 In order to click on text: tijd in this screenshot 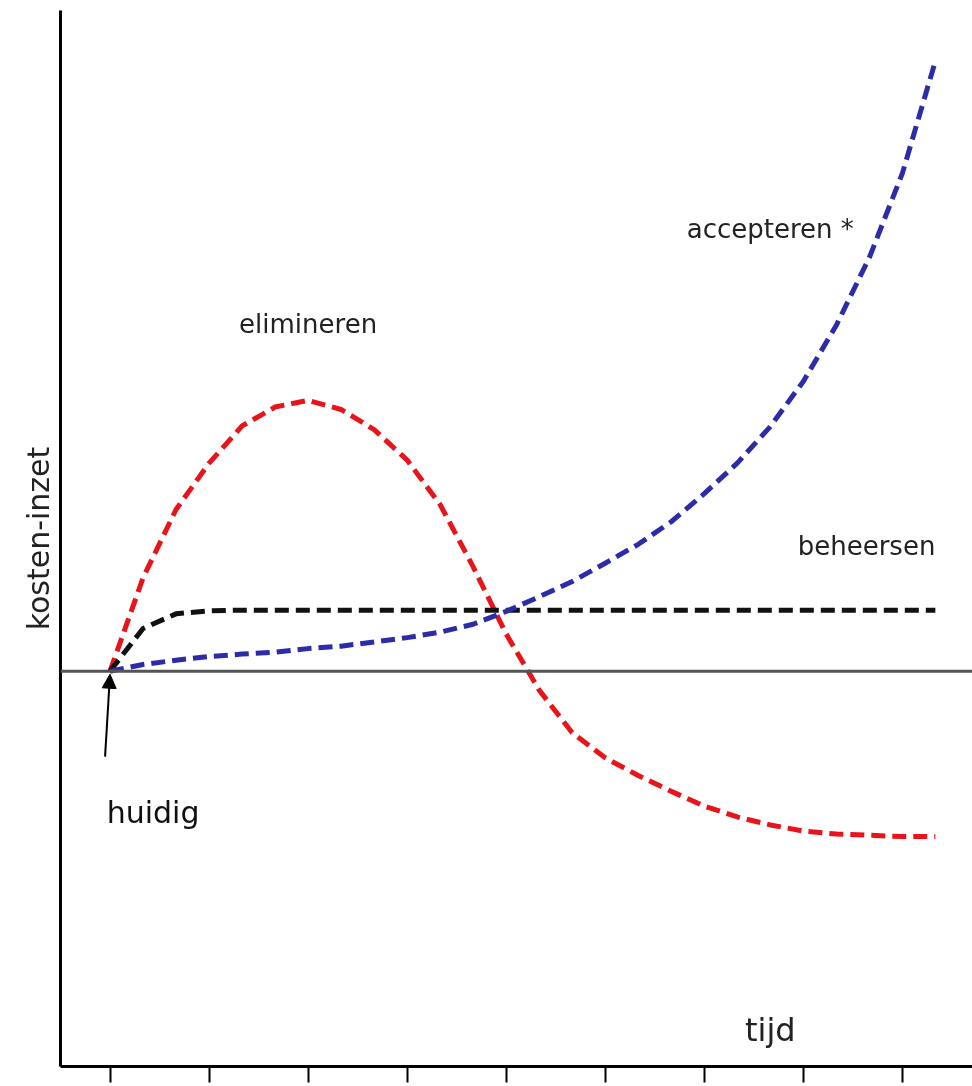, I will do `click(770, 1030)`.